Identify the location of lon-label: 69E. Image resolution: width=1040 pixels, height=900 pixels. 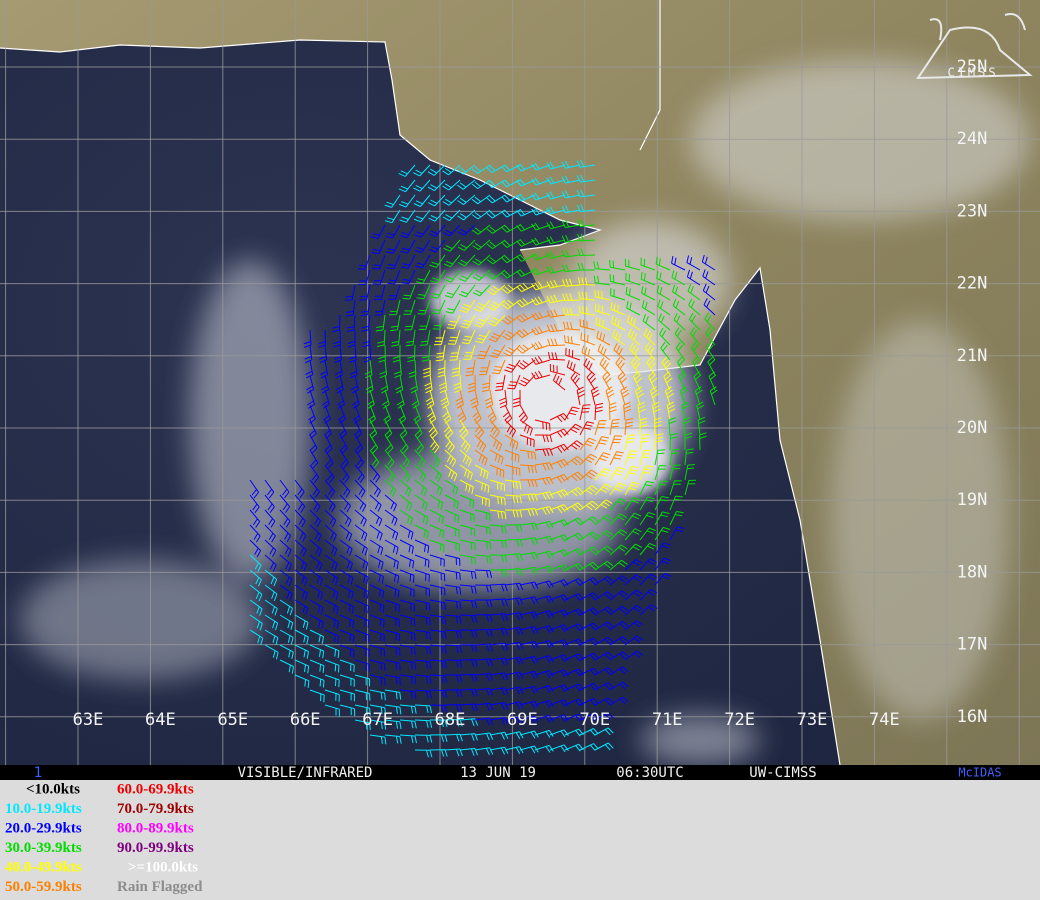
(522, 720).